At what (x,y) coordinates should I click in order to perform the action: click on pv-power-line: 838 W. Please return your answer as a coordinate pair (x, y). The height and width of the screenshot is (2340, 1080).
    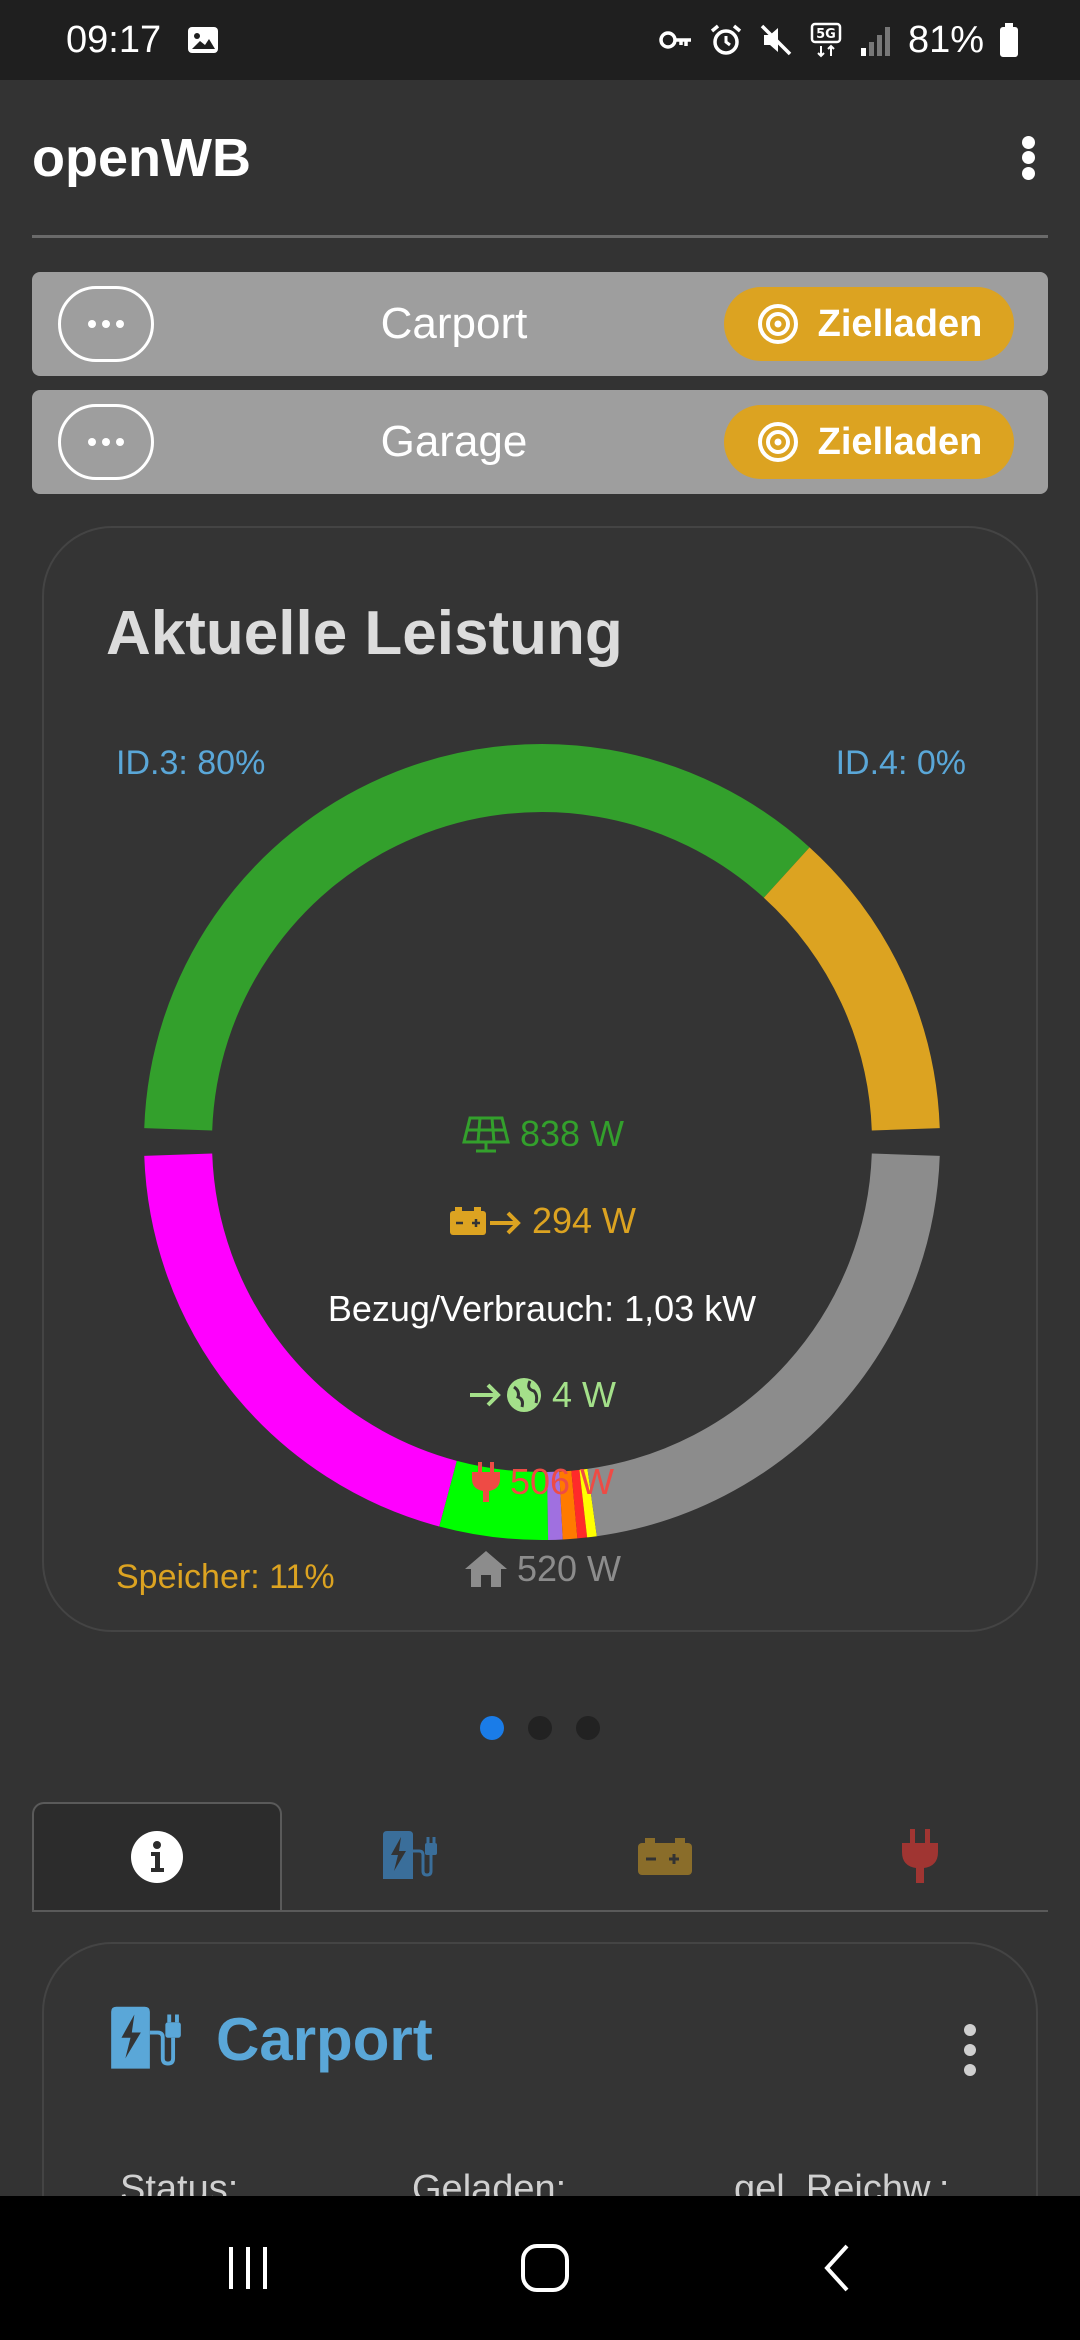
    Looking at the image, I should click on (542, 1134).